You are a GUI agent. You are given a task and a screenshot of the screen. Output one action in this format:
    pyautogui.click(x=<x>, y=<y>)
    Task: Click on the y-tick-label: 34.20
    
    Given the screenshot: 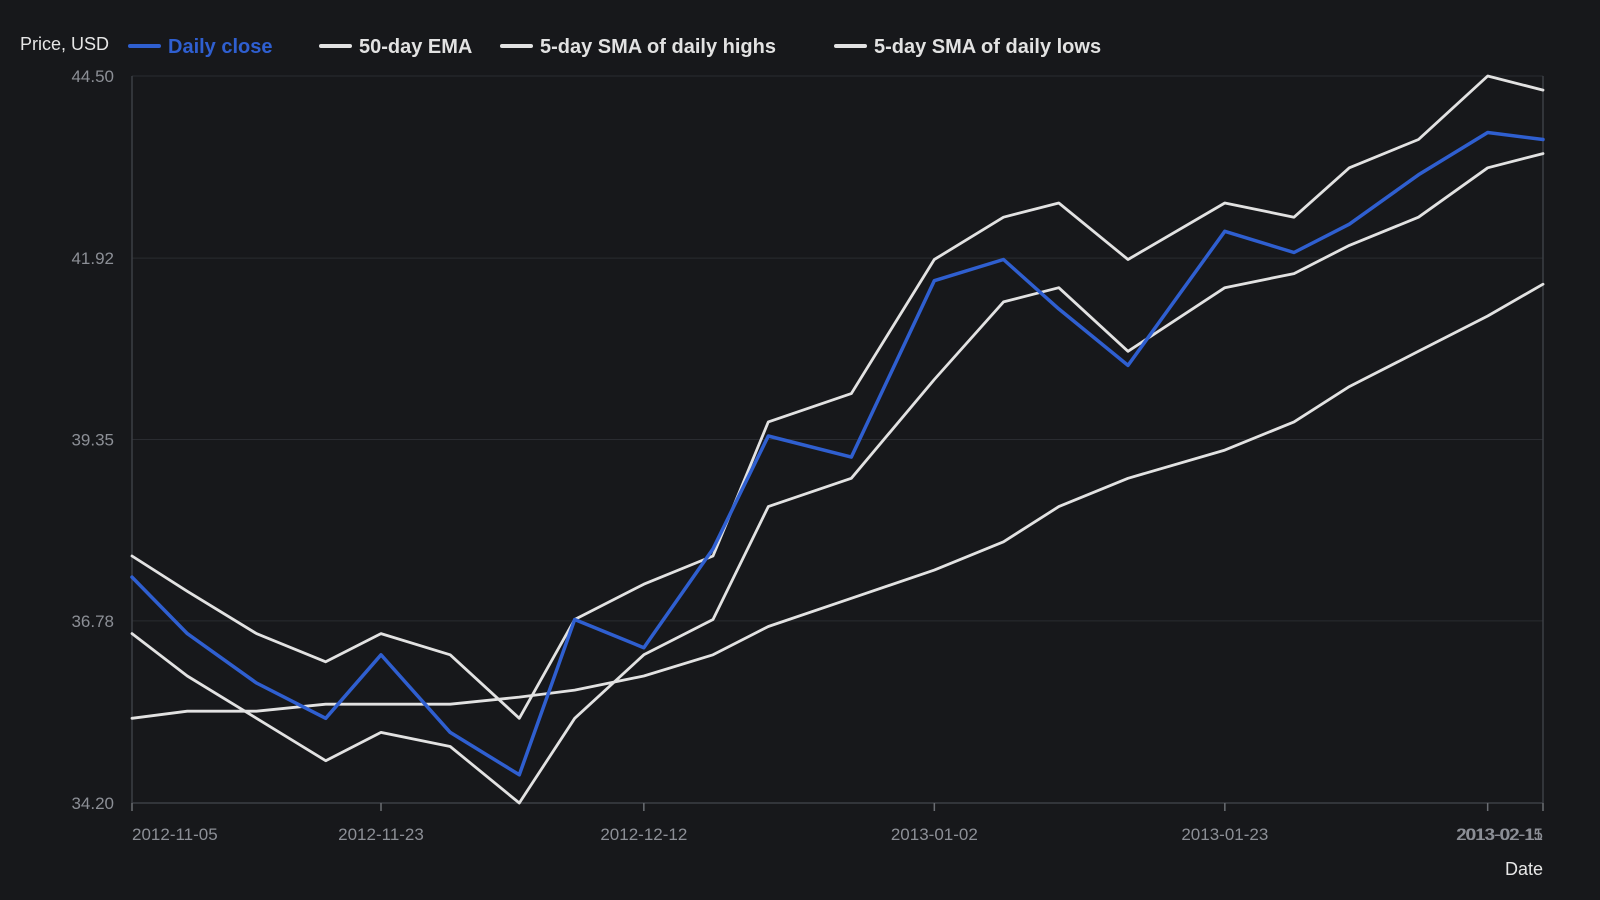 What is the action you would take?
    pyautogui.click(x=92, y=803)
    